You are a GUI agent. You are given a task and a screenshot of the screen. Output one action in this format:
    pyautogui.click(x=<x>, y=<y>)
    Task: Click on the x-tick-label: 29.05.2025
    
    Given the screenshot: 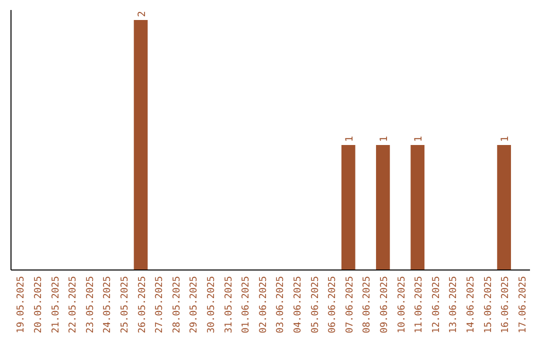 What is the action you would take?
    pyautogui.click(x=194, y=305)
    